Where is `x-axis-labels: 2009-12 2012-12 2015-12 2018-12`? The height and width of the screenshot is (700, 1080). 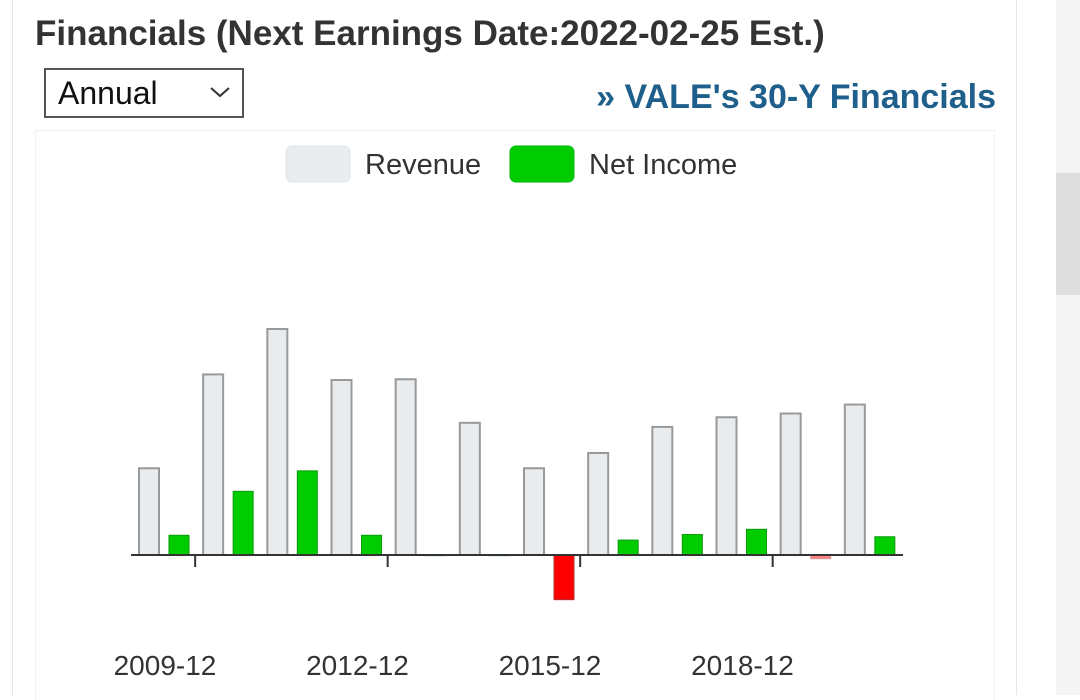 x-axis-labels: 2009-12 2012-12 2015-12 2018-12 is located at coordinates (454, 665).